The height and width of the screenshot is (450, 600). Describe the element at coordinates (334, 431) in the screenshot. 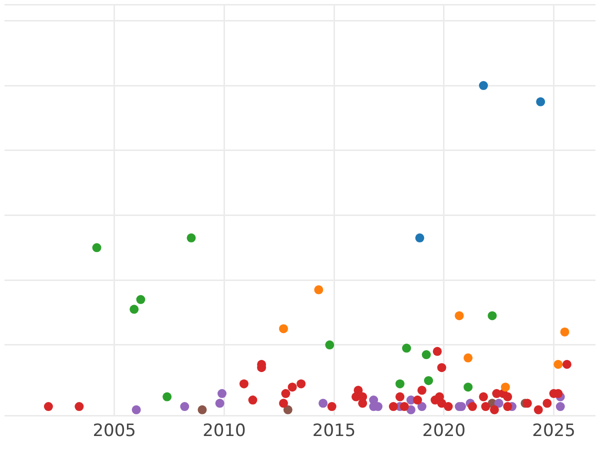

I see `x-tick-label: 2015` at that location.